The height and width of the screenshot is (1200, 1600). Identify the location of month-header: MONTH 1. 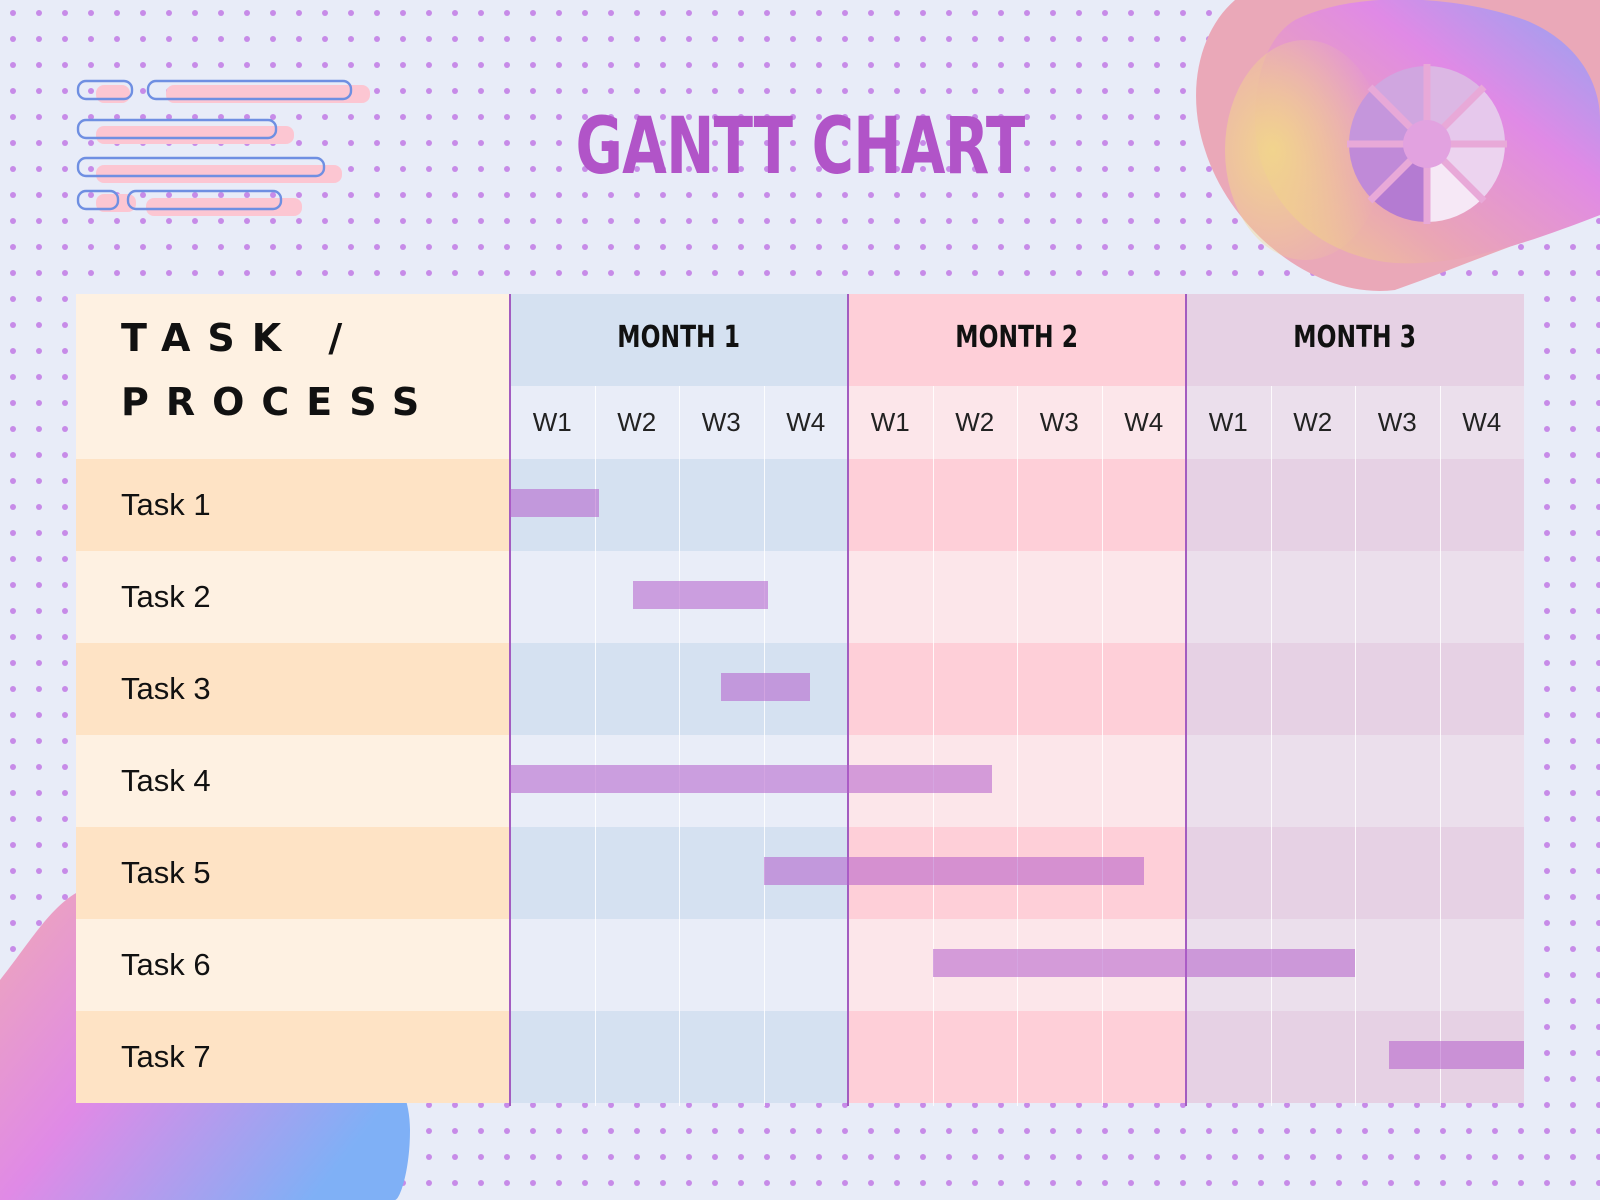
(679, 340).